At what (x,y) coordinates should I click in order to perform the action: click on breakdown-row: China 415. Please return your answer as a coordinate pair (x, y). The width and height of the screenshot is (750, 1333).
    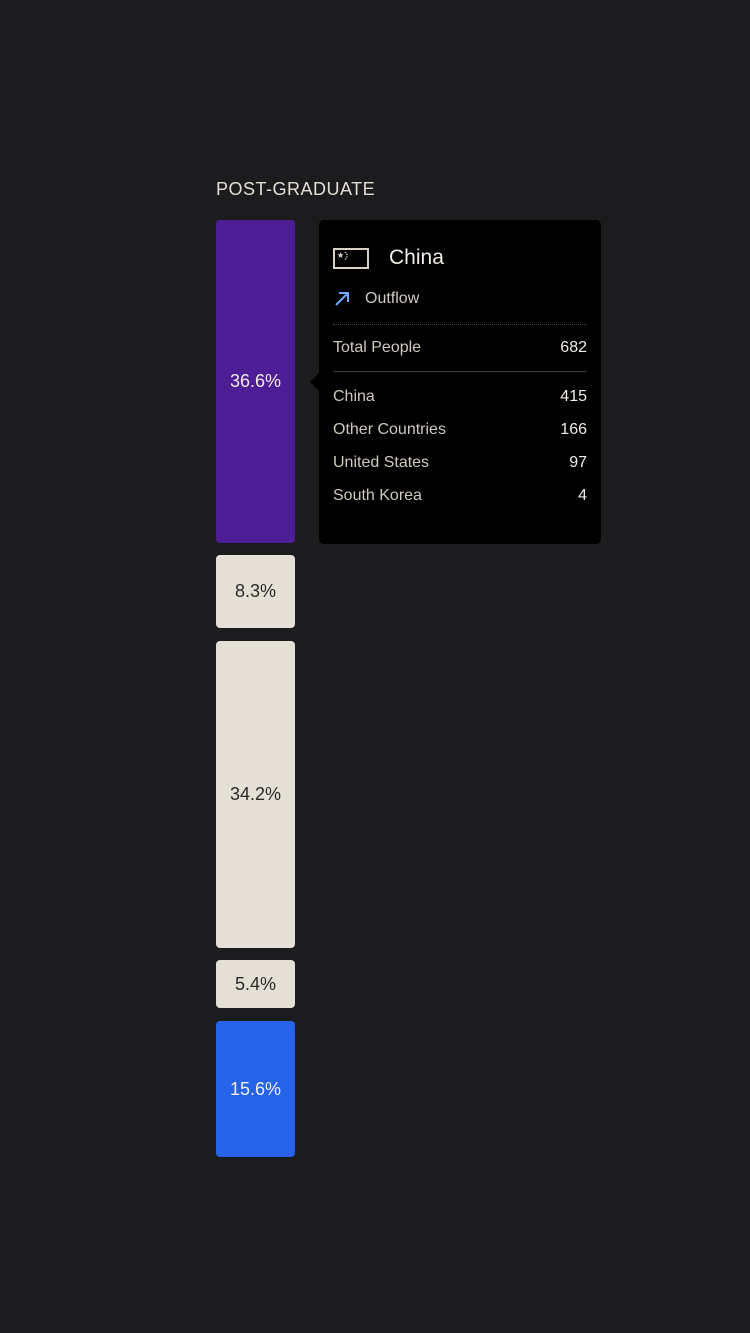
    Looking at the image, I should click on (460, 396).